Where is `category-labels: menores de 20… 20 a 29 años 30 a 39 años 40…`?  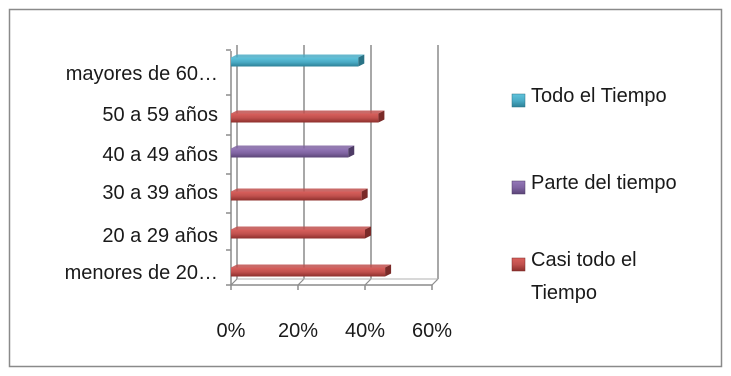 category-labels: menores de 20… 20 a 29 años 30 a 39 años 40… is located at coordinates (141, 173).